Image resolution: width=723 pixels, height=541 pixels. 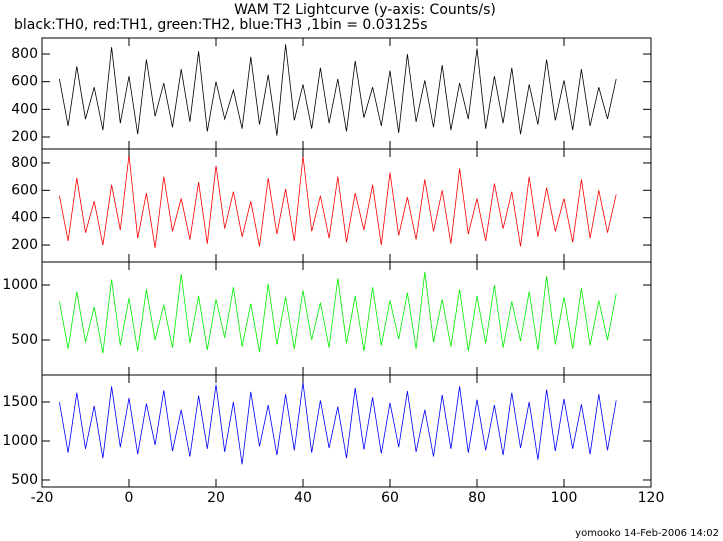 I want to click on x-tick-label: 60, so click(x=390, y=498).